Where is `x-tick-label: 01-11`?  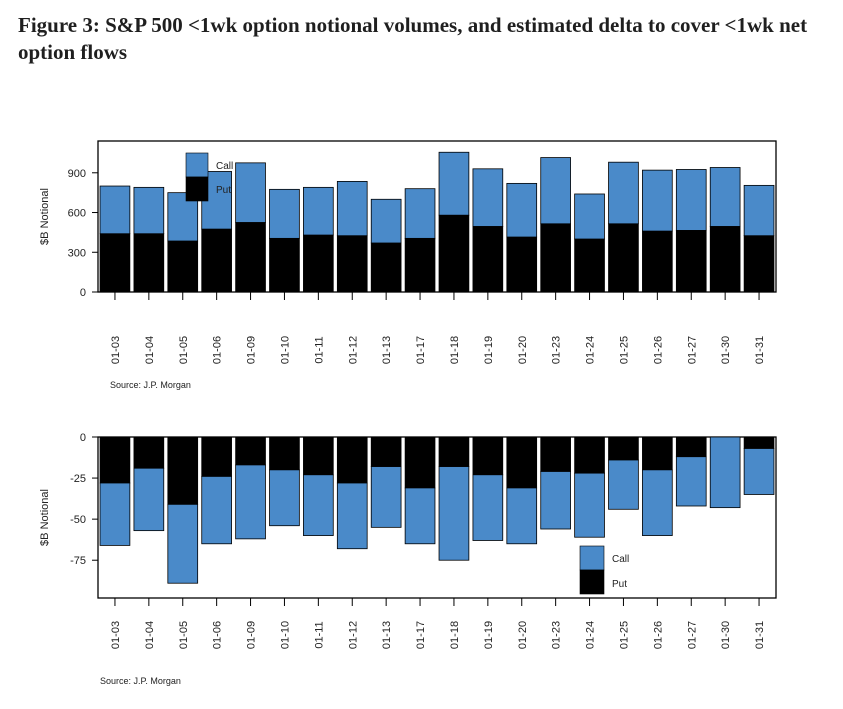
x-tick-label: 01-11 is located at coordinates (319, 634).